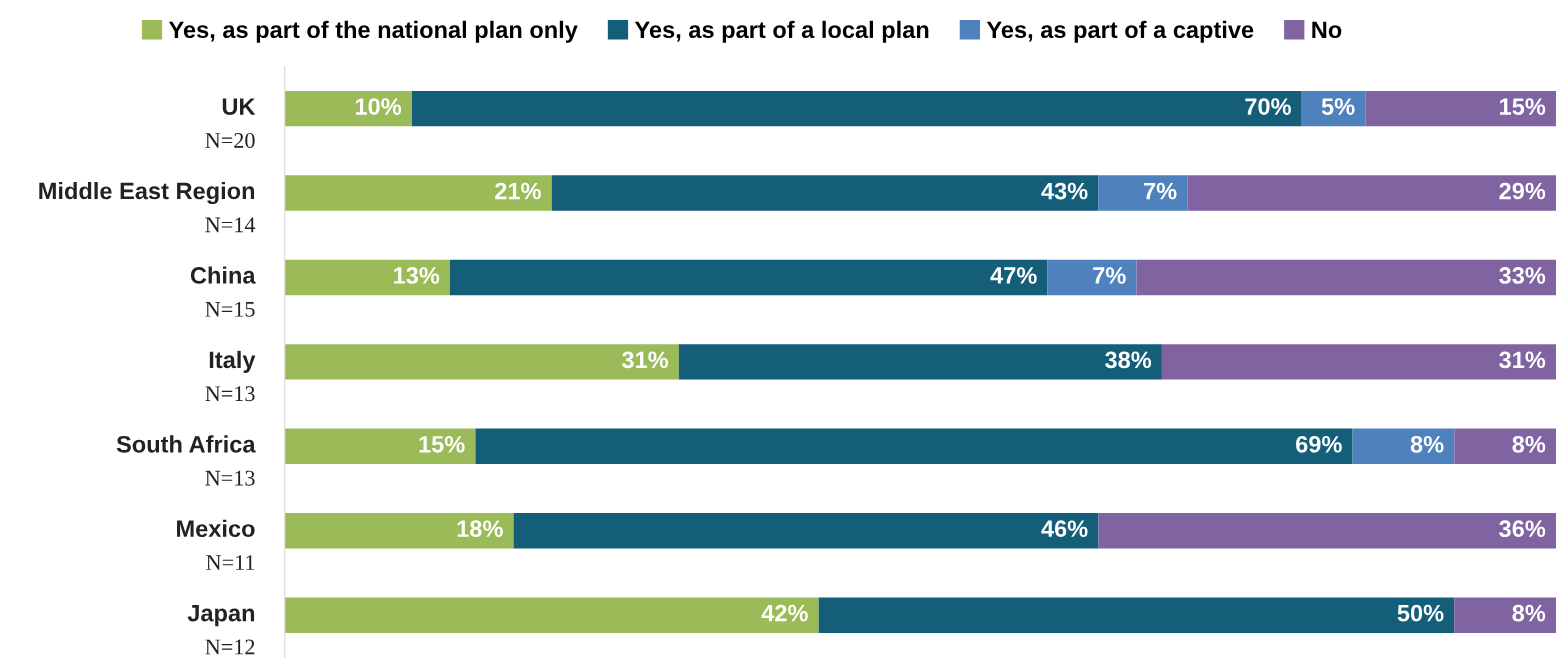 Image resolution: width=1556 pixels, height=664 pixels. What do you see at coordinates (781, 31) in the screenshot?
I see `legend-label: Yes, as part of a local plan` at bounding box center [781, 31].